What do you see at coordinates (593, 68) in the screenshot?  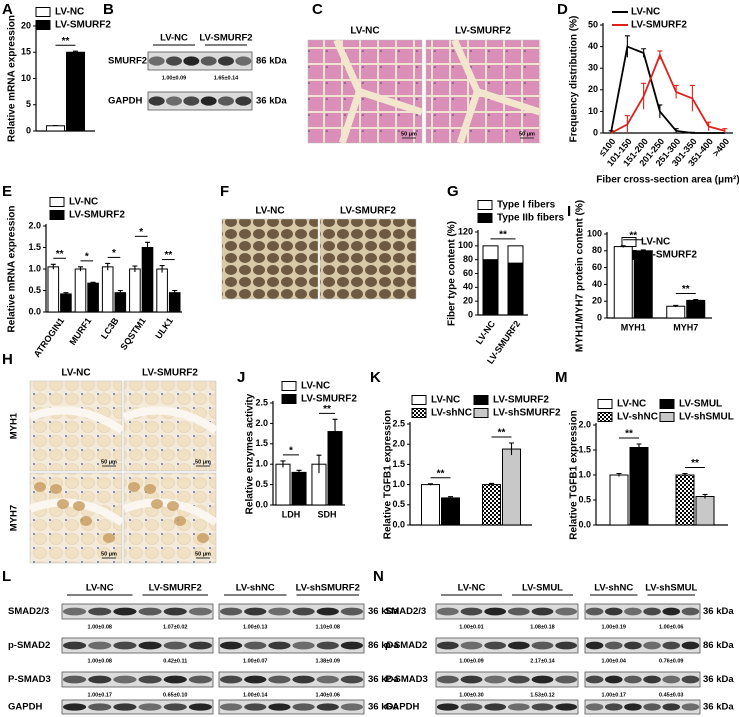 I see `y-tick-label: 30` at bounding box center [593, 68].